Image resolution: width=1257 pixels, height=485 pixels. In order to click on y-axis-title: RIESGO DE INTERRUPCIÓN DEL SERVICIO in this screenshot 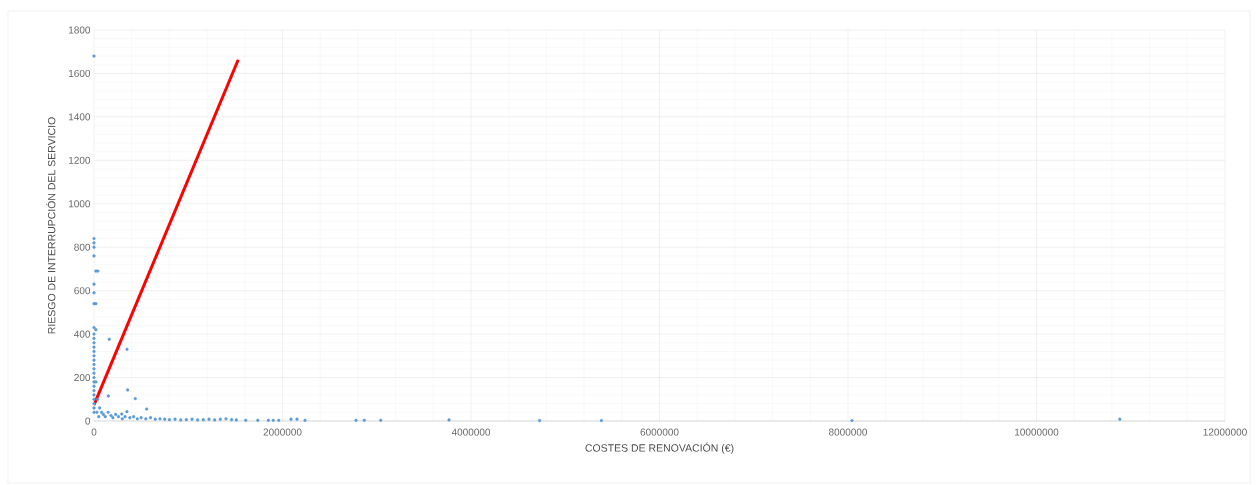, I will do `click(51, 225)`.